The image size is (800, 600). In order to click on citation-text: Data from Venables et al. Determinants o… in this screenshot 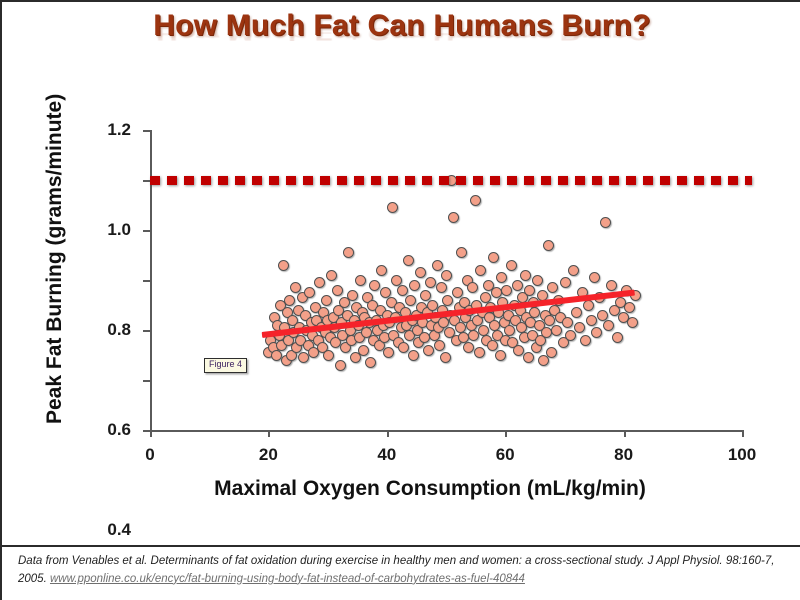, I will do `click(404, 571)`.